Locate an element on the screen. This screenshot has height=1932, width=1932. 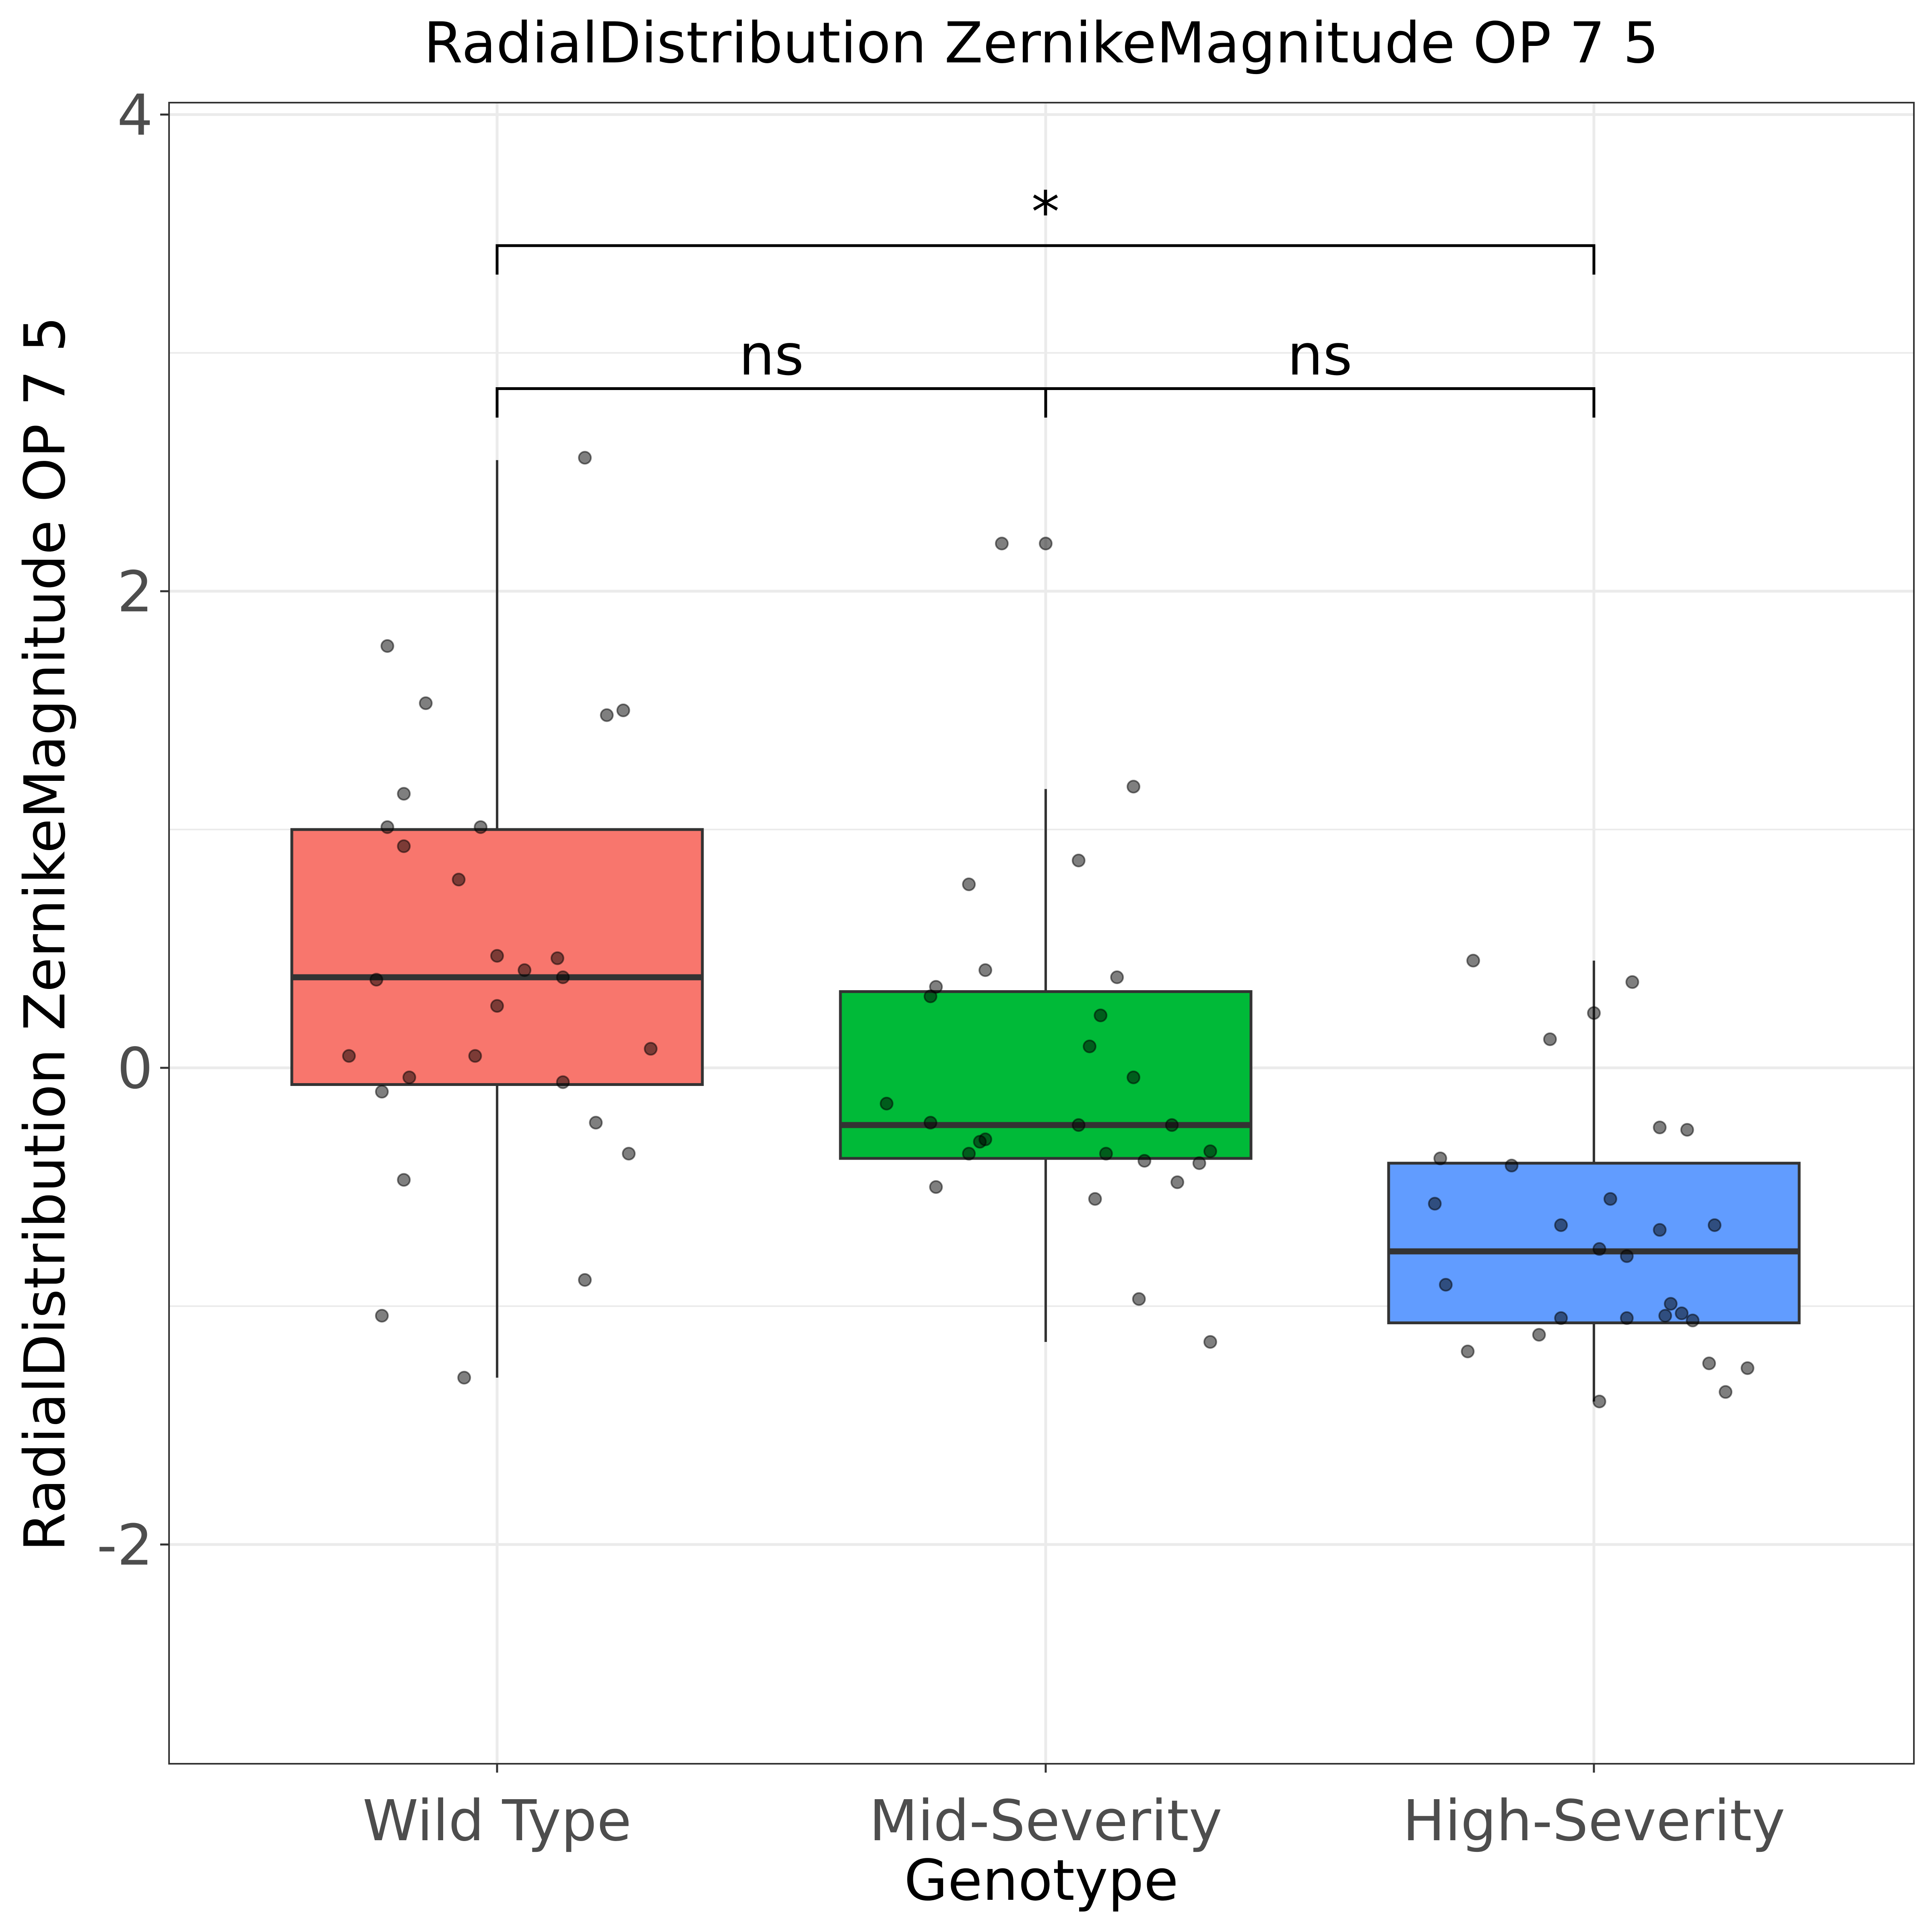
significance-label: * is located at coordinates (1046, 212).